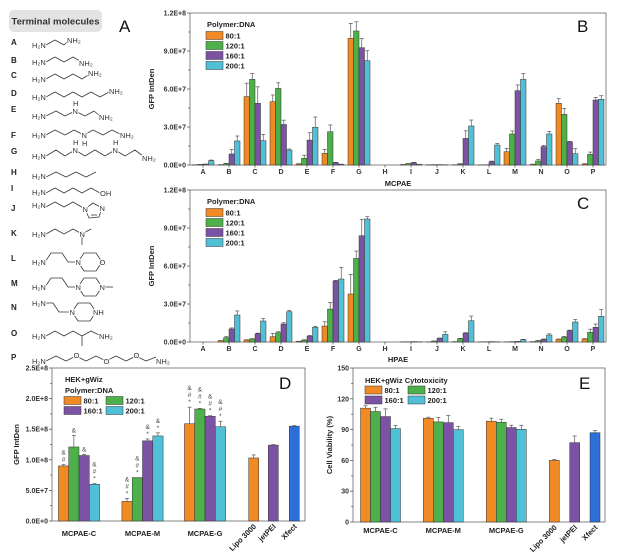 The image size is (619, 557). I want to click on x-tick-label: G, so click(359, 349).